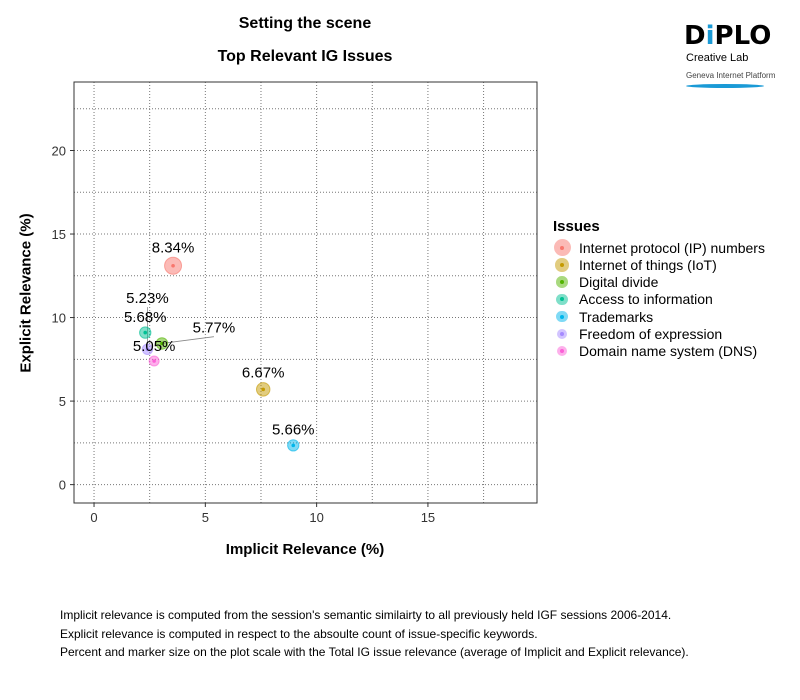  Describe the element at coordinates (428, 517) in the screenshot. I see `x-tick-label: 15` at that location.